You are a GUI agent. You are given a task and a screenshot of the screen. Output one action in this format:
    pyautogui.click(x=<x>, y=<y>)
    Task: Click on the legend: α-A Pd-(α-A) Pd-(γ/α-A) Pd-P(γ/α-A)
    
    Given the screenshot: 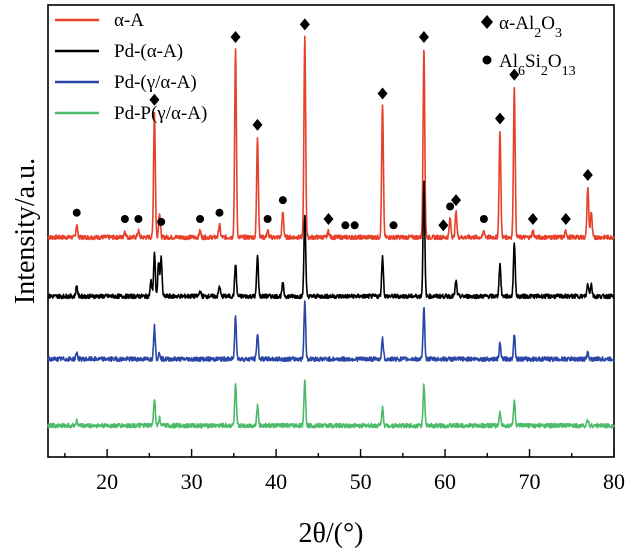 What is the action you would take?
    pyautogui.click(x=131, y=67)
    